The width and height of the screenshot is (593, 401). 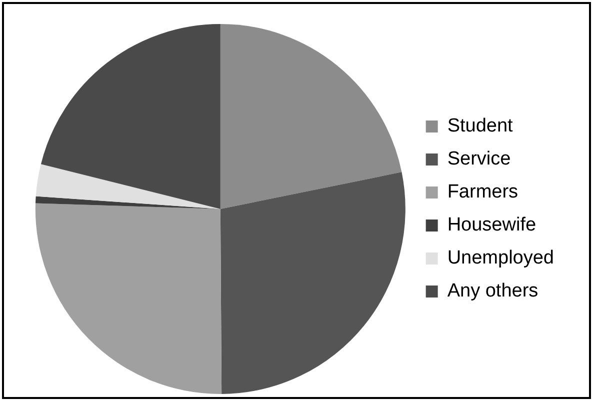 What do you see at coordinates (500, 258) in the screenshot?
I see `legend-label: Unemployed` at bounding box center [500, 258].